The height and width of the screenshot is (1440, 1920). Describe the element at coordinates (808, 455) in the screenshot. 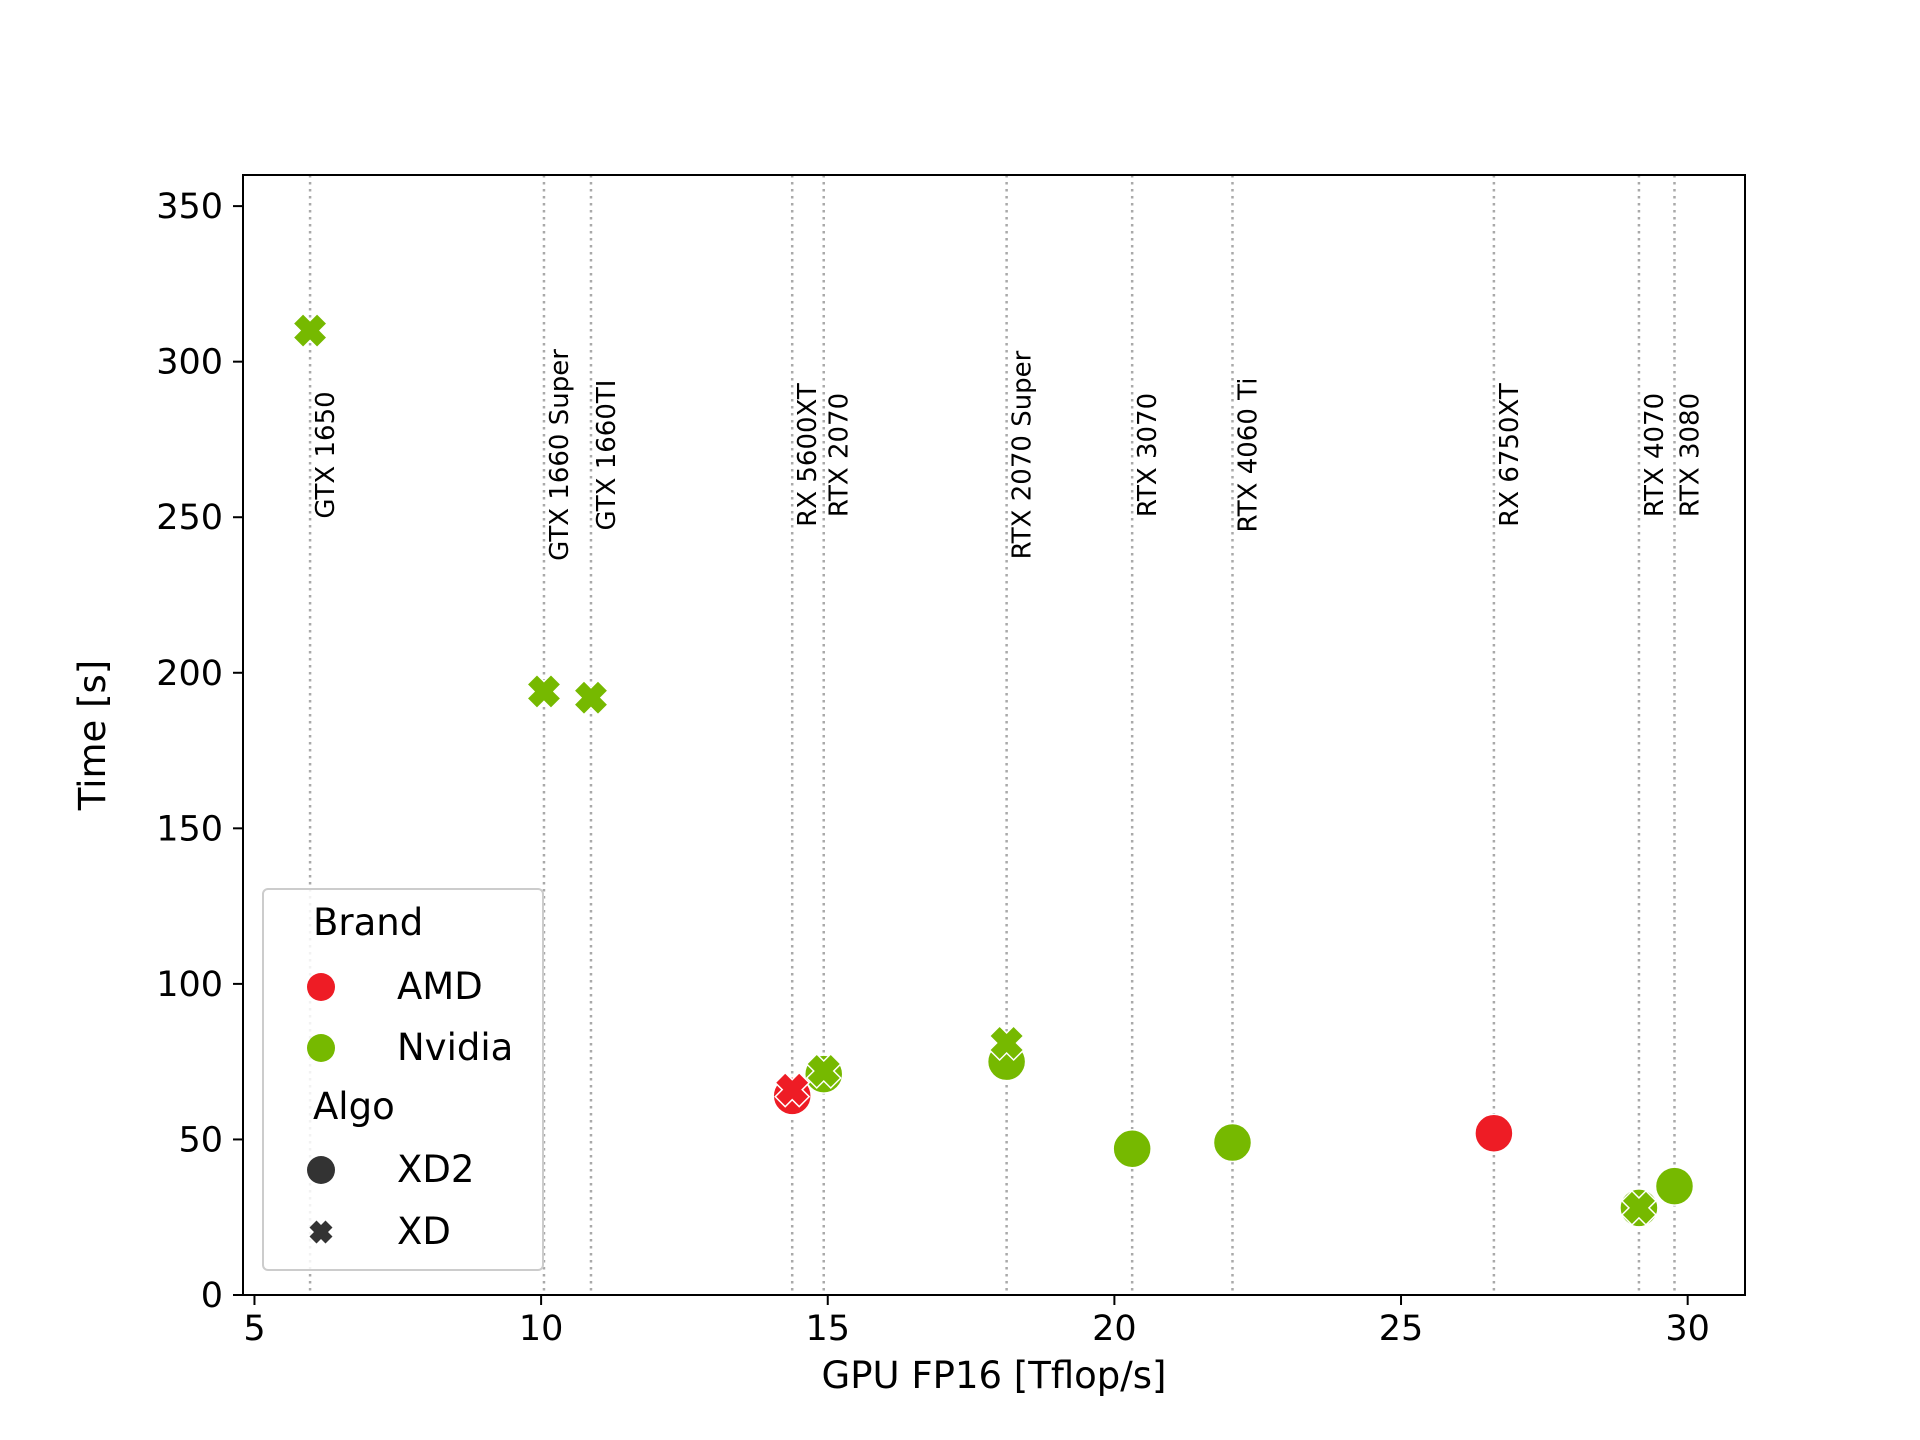

I see `gpu-label: RX 5600XT` at that location.